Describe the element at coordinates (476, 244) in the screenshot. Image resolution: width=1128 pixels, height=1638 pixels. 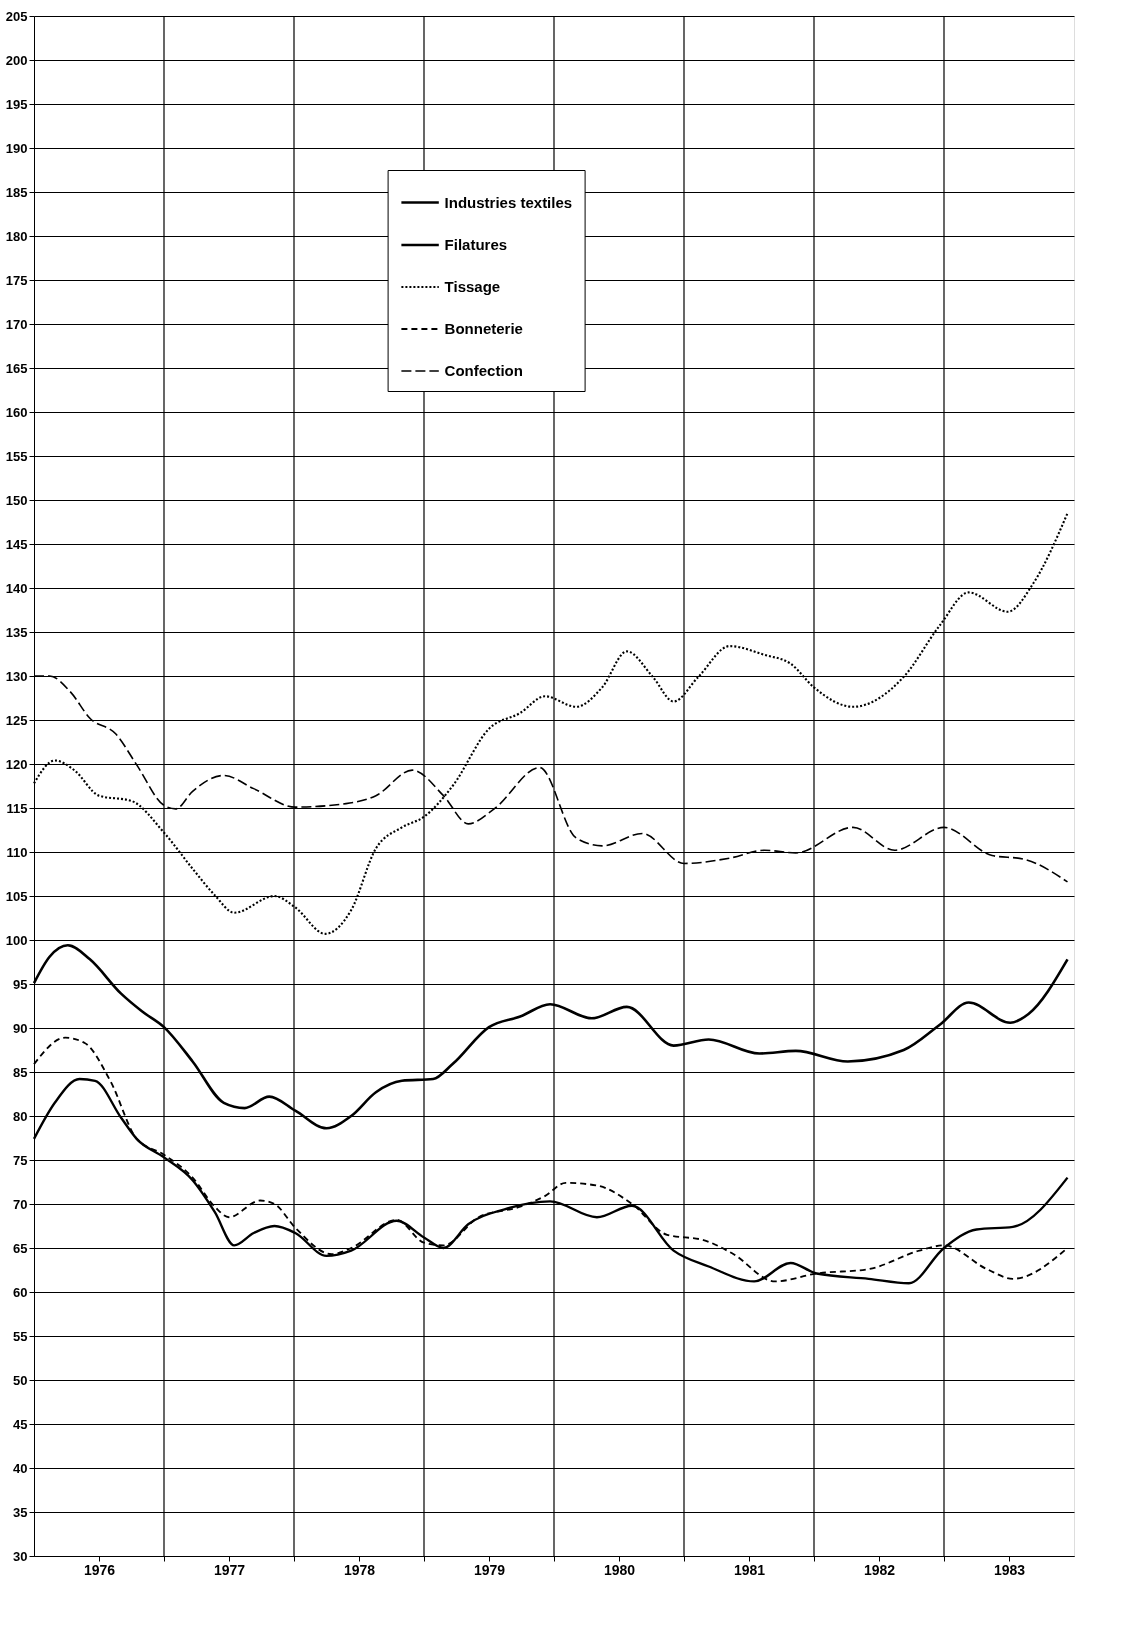
I see `legend-label: Filatures` at that location.